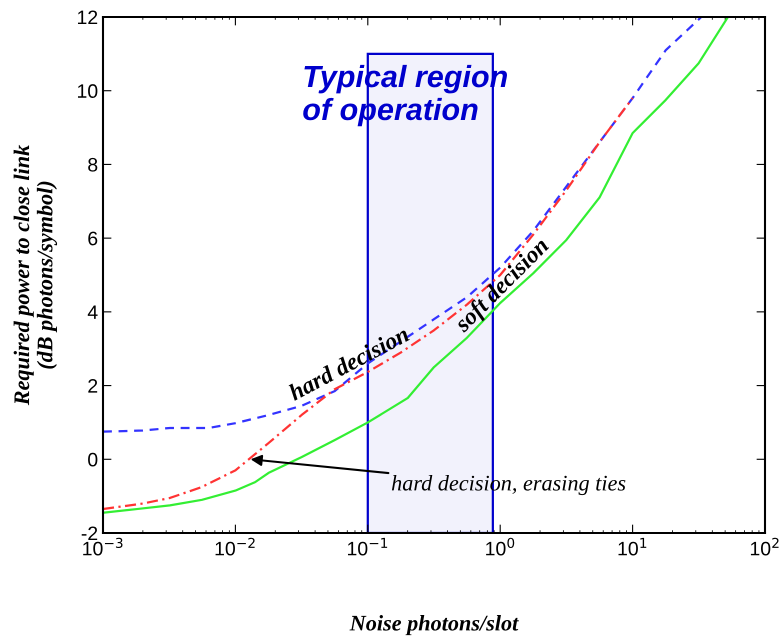 The width and height of the screenshot is (784, 636). What do you see at coordinates (90, 533) in the screenshot?
I see `y-tick-label: -2` at bounding box center [90, 533].